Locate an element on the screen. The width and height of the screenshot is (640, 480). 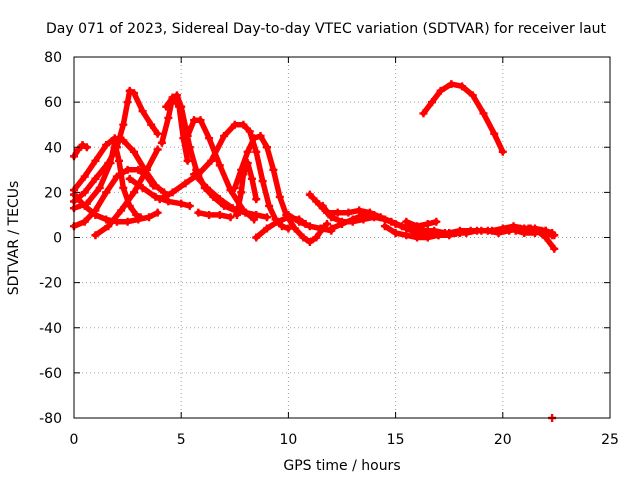
x-tick-label: 15 is located at coordinates (396, 440).